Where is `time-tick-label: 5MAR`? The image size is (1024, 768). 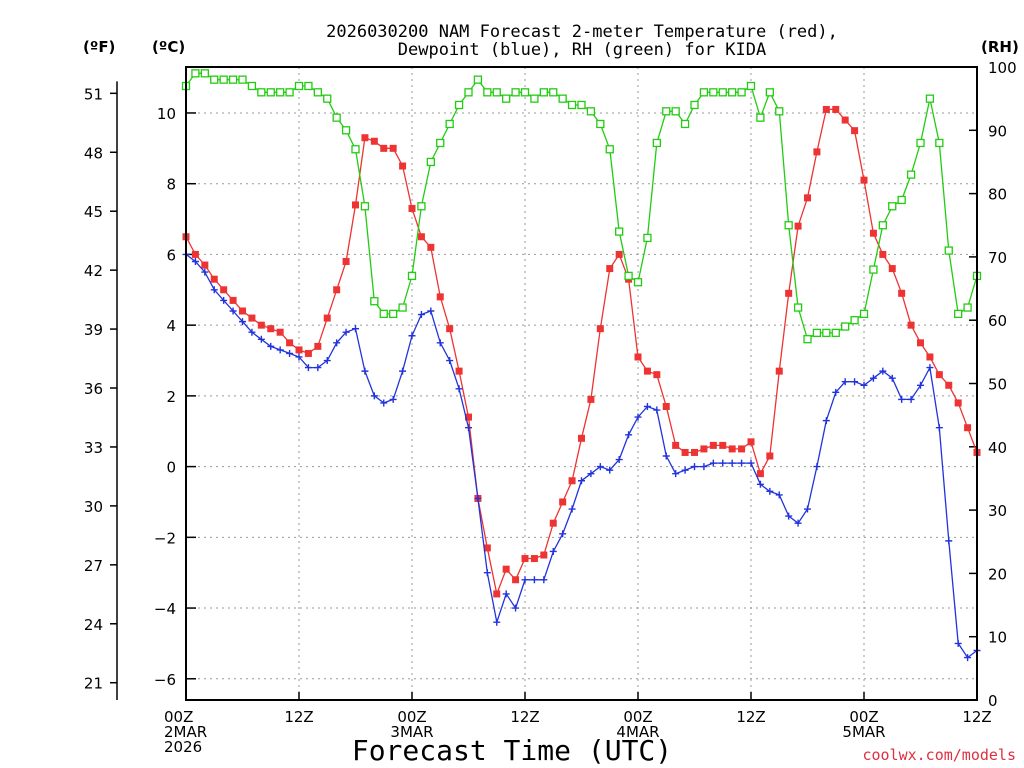
time-tick-label: 5MAR is located at coordinates (863, 732).